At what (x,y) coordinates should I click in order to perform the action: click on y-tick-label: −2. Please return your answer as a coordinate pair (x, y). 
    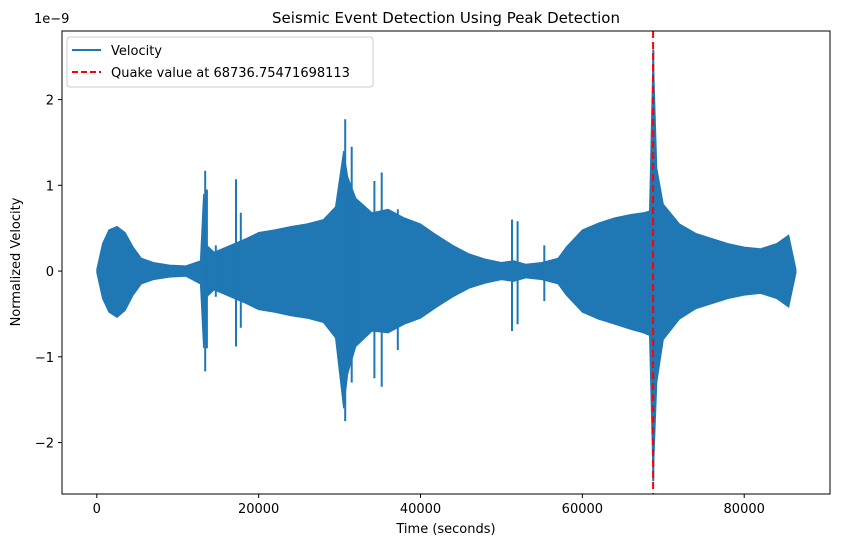
    Looking at the image, I should click on (44, 444).